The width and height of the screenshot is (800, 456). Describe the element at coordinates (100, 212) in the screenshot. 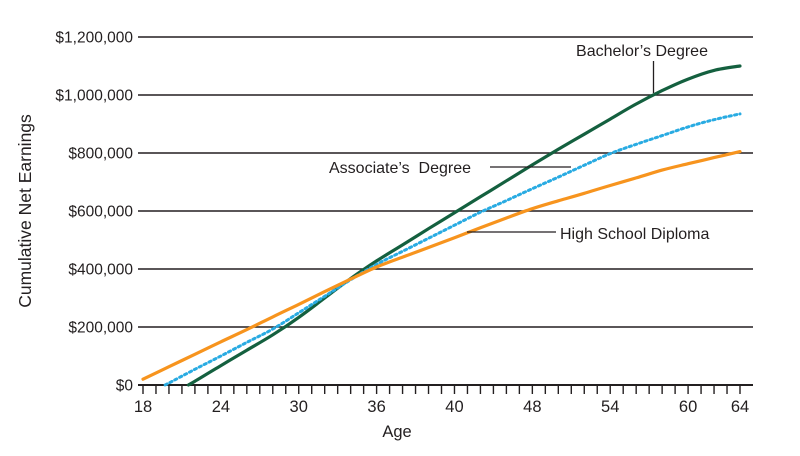

I see `y-axis-tick-label: $600,000` at that location.